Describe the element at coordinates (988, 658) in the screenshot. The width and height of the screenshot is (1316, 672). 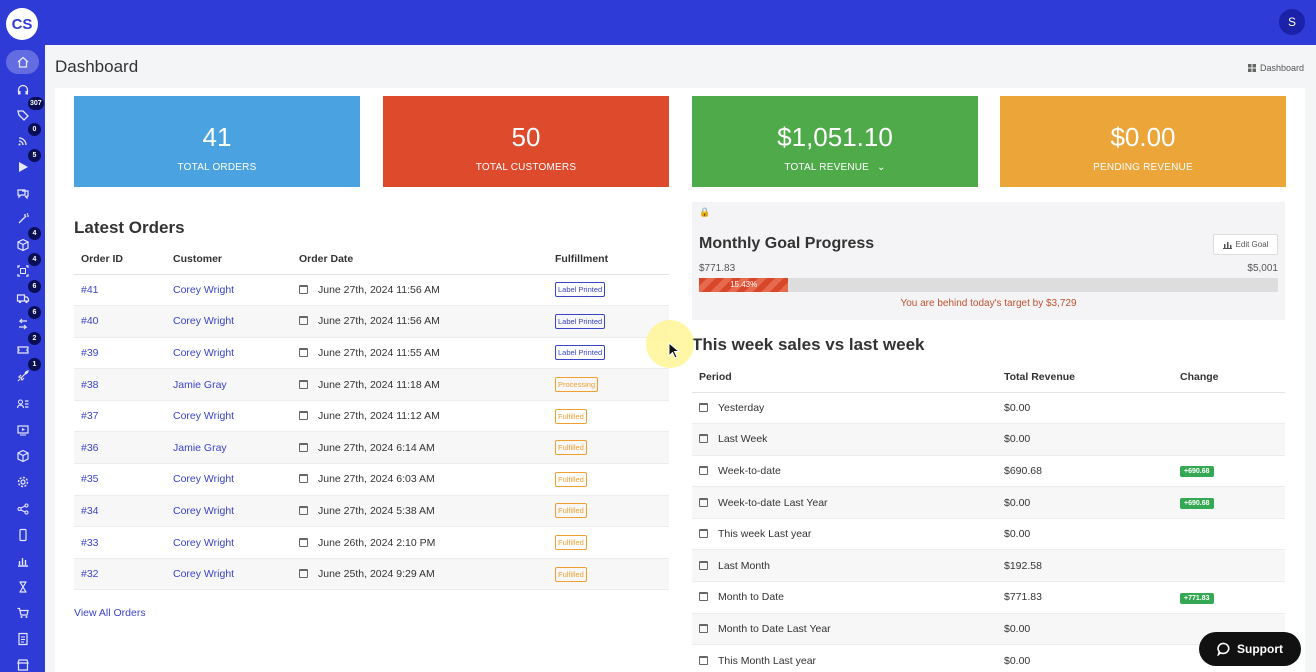
I see `table-row: This Month Last year $0.00` at that location.